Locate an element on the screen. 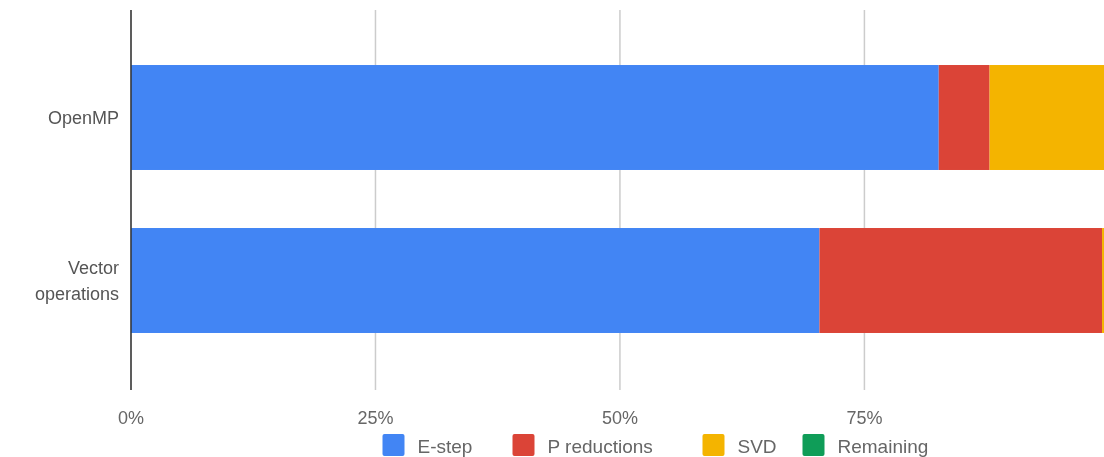  y-tick-label: Vector operations is located at coordinates (76, 280).